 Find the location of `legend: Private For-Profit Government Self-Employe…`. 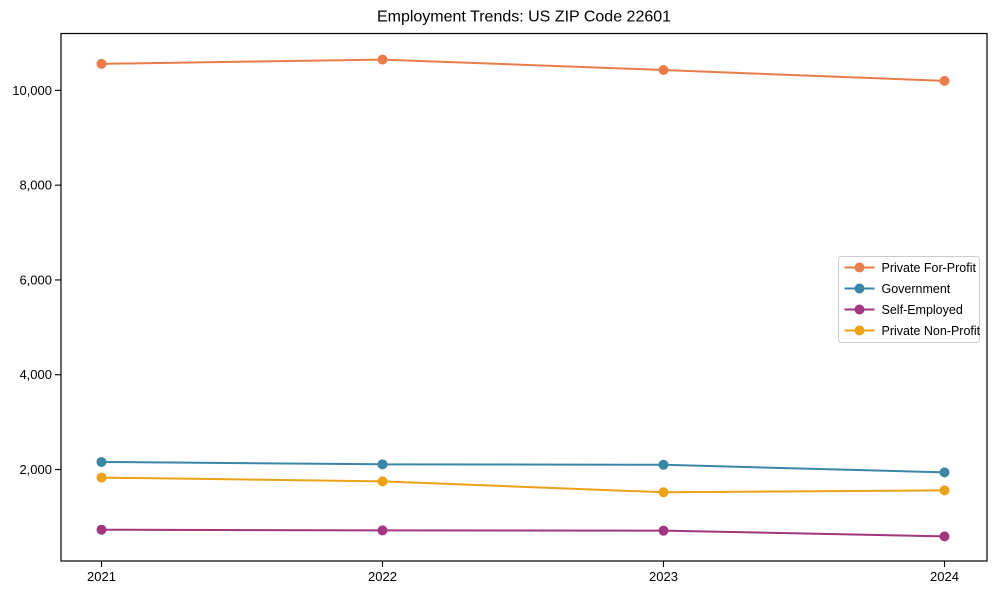

legend: Private For-Profit Government Self-Employe… is located at coordinates (909, 299).